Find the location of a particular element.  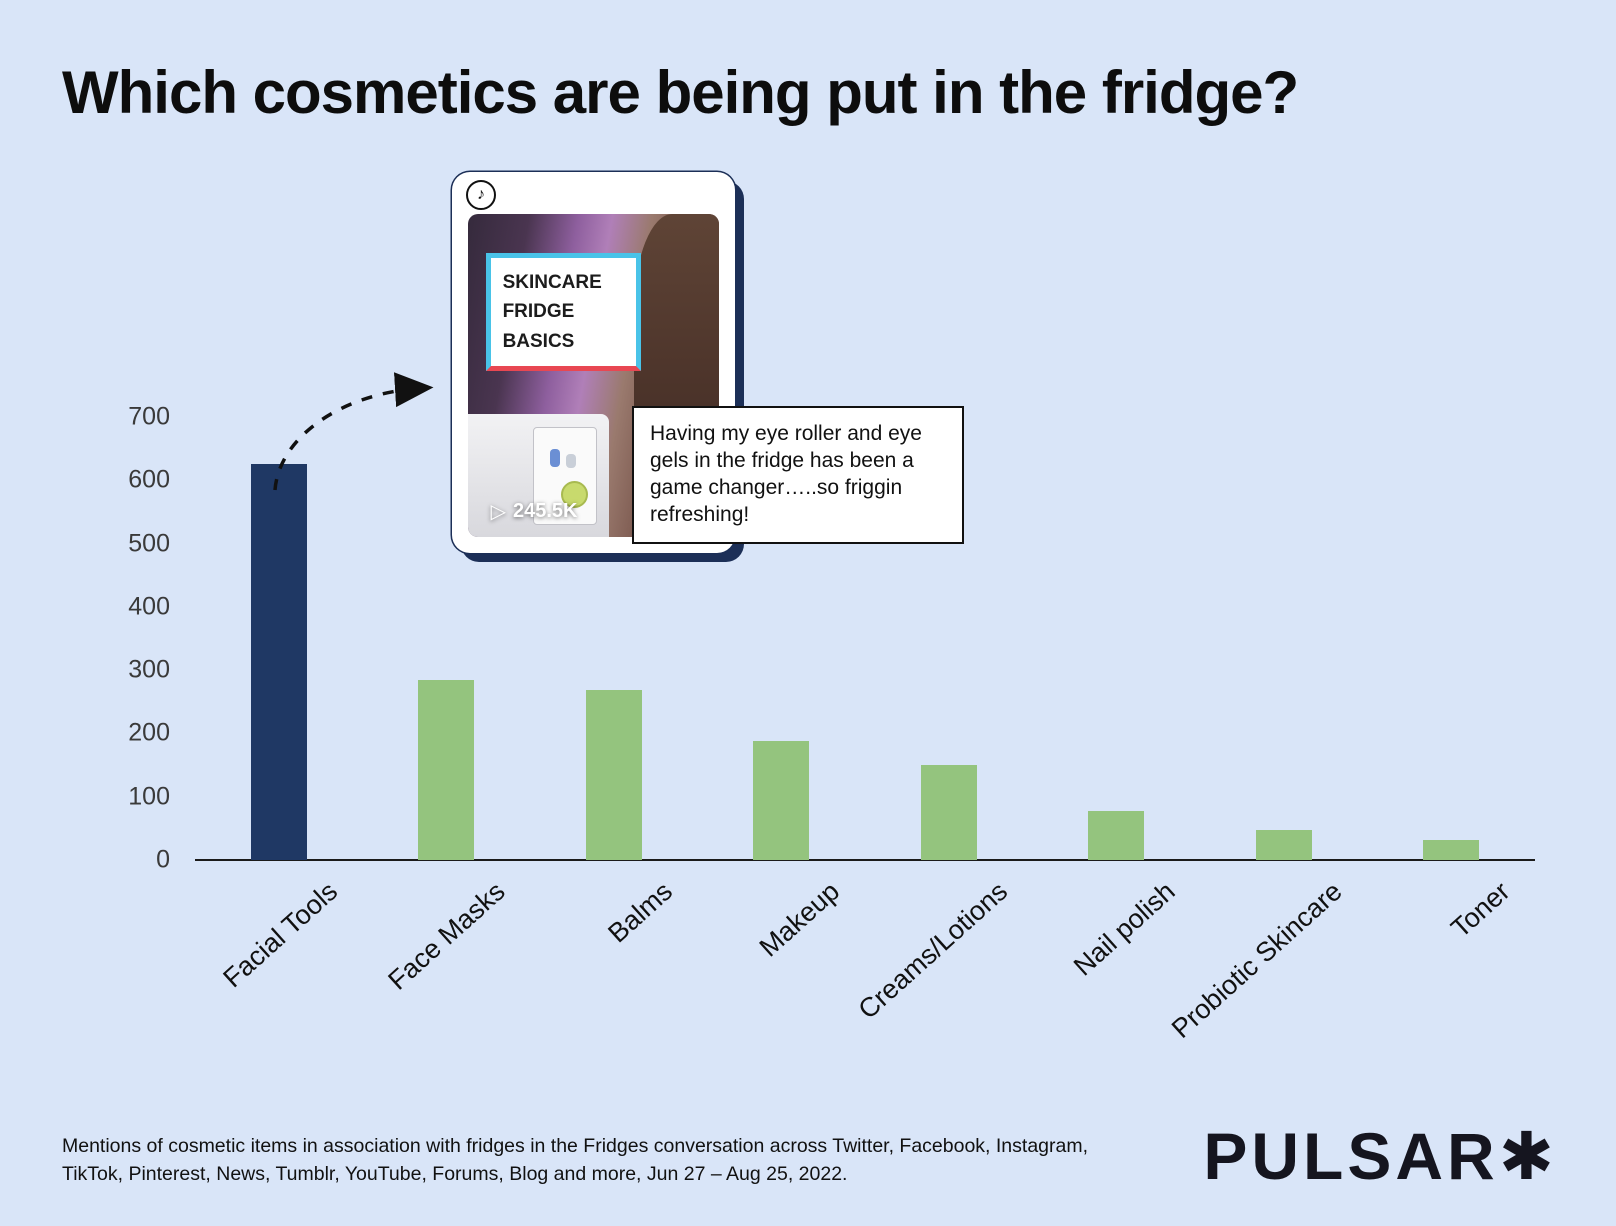

bar-face-masks is located at coordinates (446, 769).